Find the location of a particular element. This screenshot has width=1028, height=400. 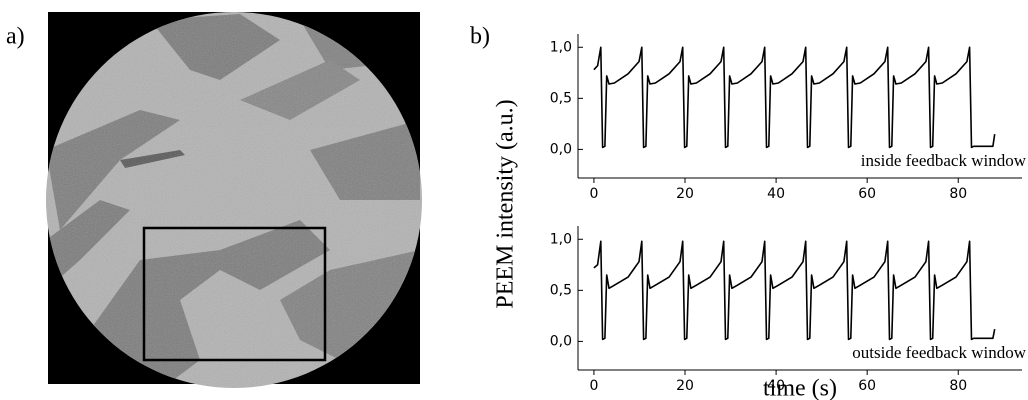

annotation: inside feedback window is located at coordinates (944, 160).